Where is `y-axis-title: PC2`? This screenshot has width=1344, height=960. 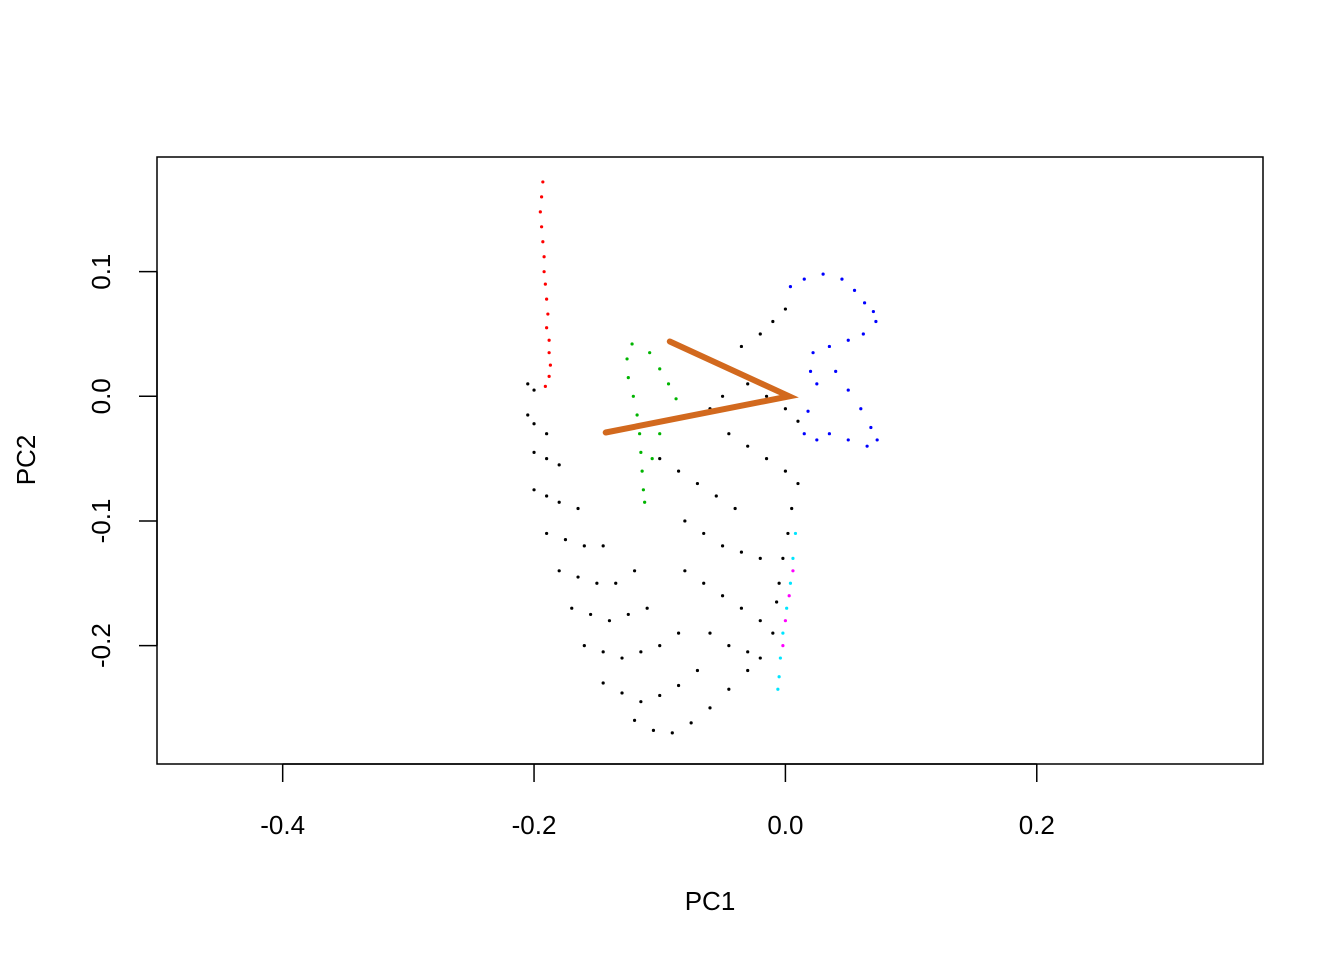 y-axis-title: PC2 is located at coordinates (26, 460).